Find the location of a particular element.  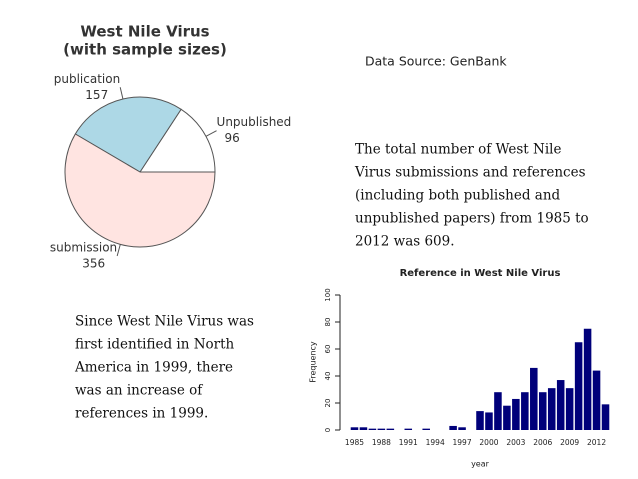

y-axis-label: Frequency is located at coordinates (313, 362).